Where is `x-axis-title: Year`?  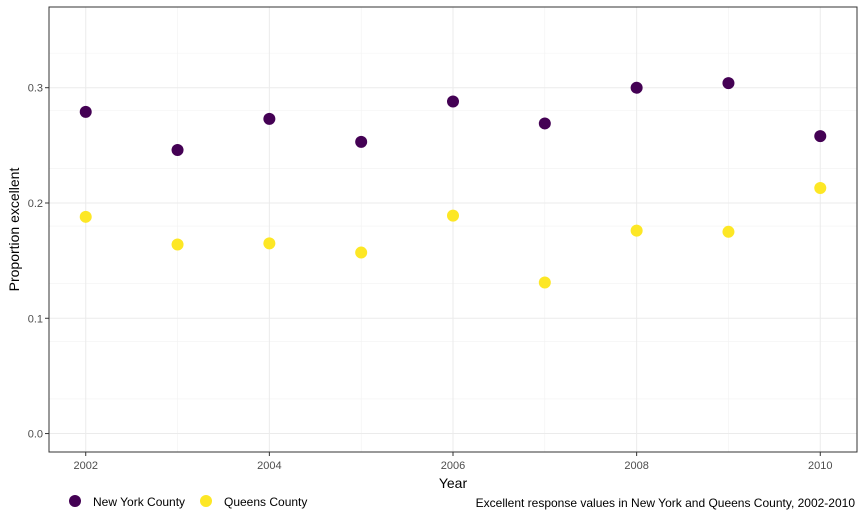 x-axis-title: Year is located at coordinates (453, 483).